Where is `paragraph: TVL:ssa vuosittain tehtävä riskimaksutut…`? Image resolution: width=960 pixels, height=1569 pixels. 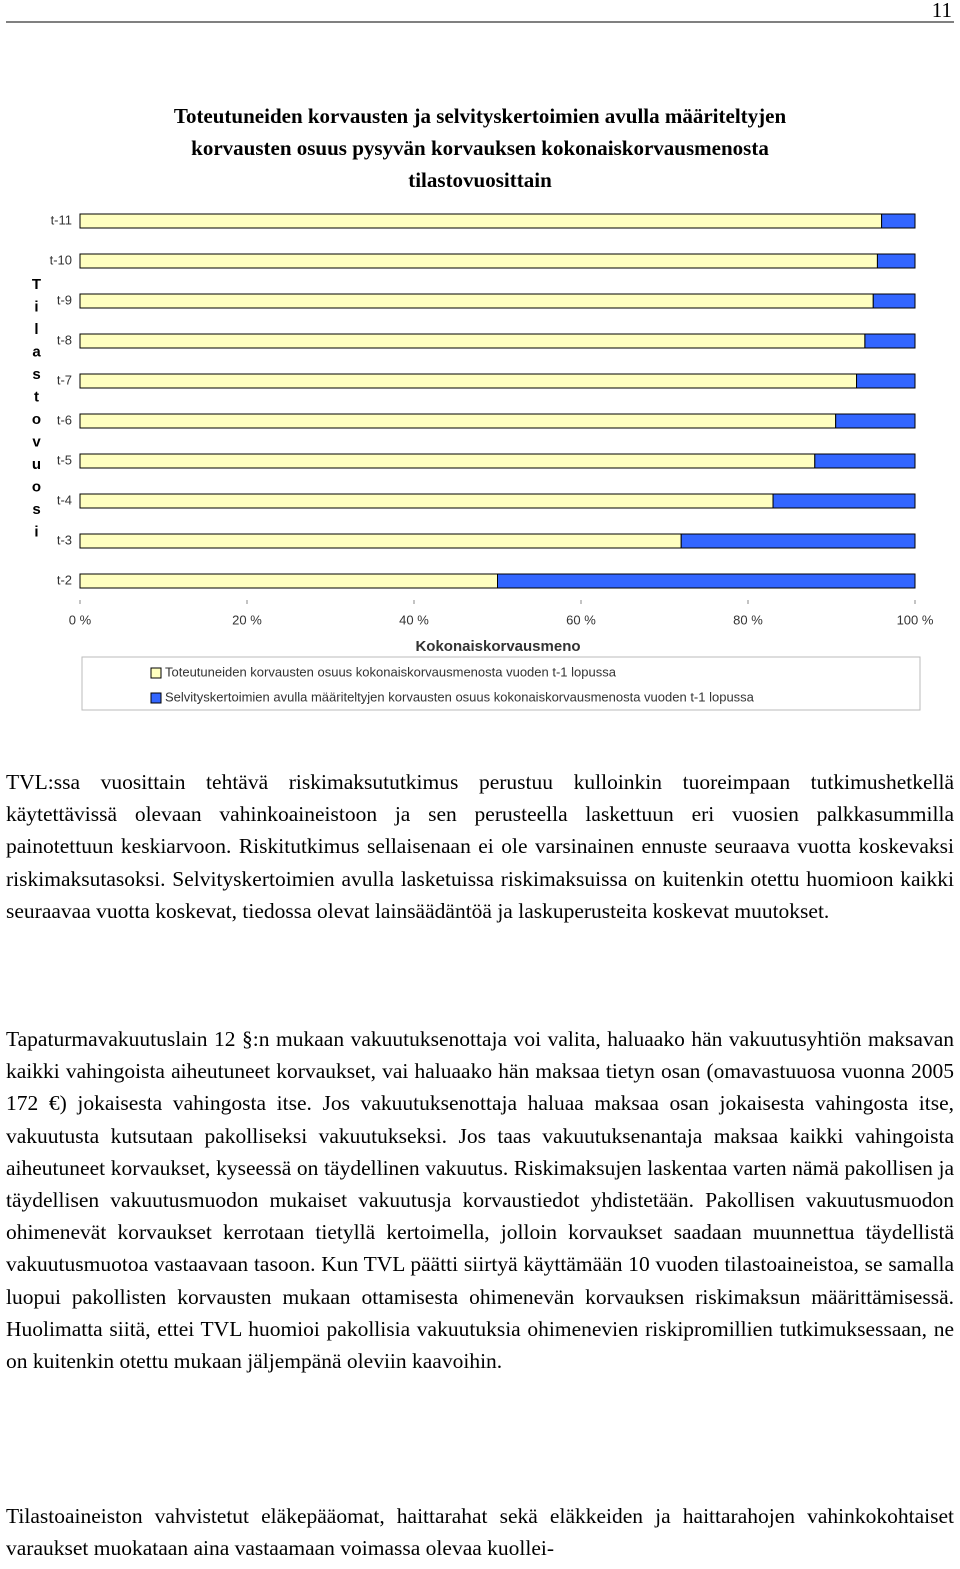
paragraph: TVL:ssa vuosittain tehtävä riskimaksutut… is located at coordinates (480, 846).